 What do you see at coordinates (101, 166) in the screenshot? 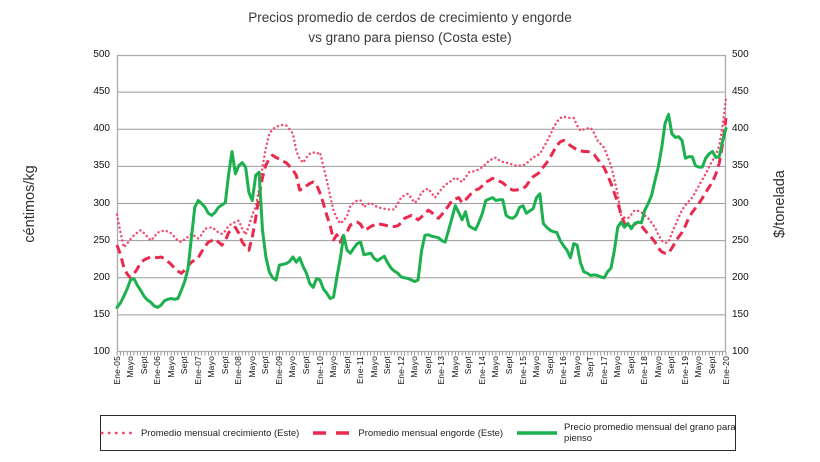
I see `y-tick-label-left: 350` at bounding box center [101, 166].